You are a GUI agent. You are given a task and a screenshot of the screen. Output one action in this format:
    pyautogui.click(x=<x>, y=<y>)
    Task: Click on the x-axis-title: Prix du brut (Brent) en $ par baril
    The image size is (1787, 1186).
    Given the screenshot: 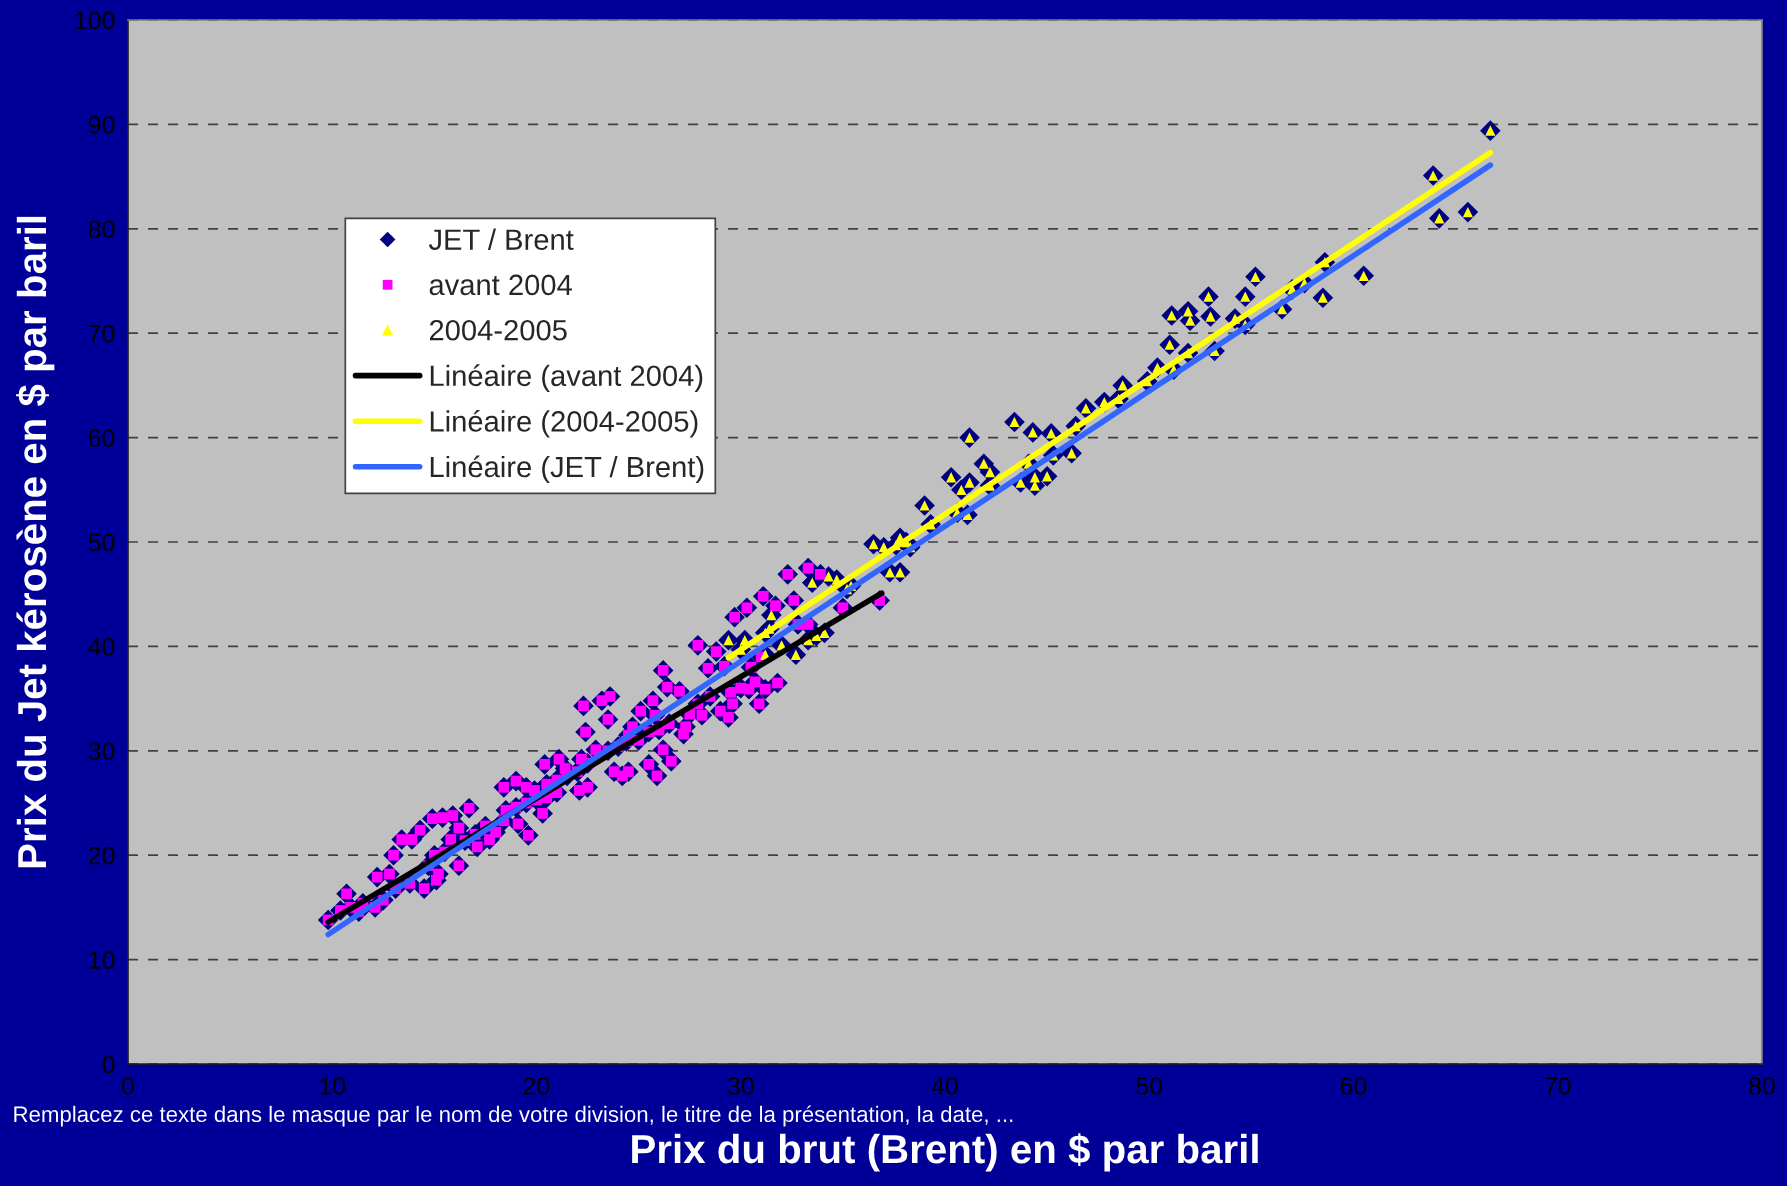 What is the action you would take?
    pyautogui.click(x=945, y=1152)
    